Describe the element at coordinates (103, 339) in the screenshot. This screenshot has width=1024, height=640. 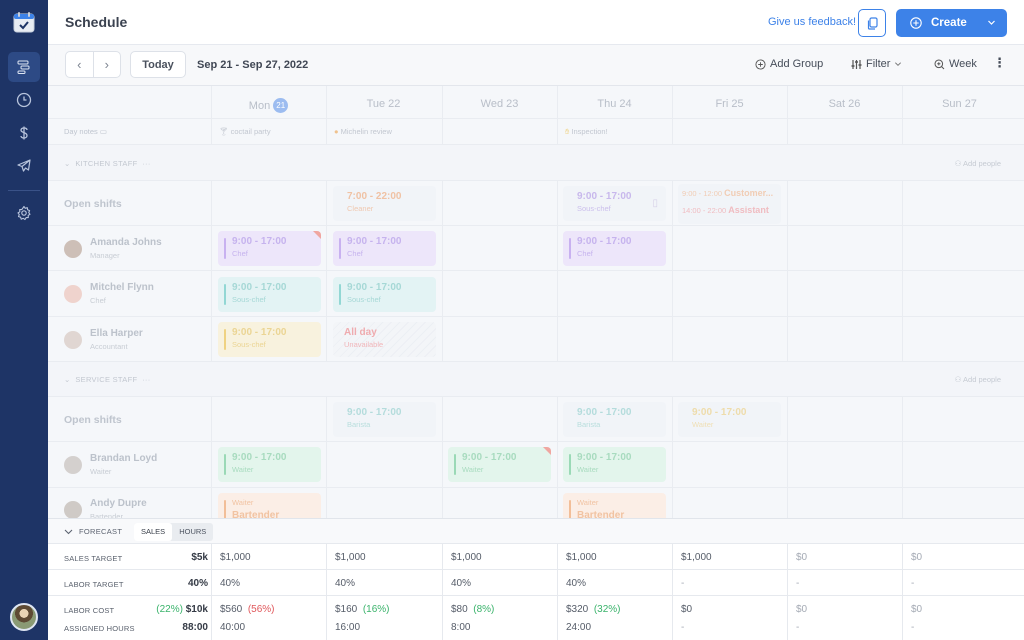
I see `employee-ella: Ella Harper Accountant` at that location.